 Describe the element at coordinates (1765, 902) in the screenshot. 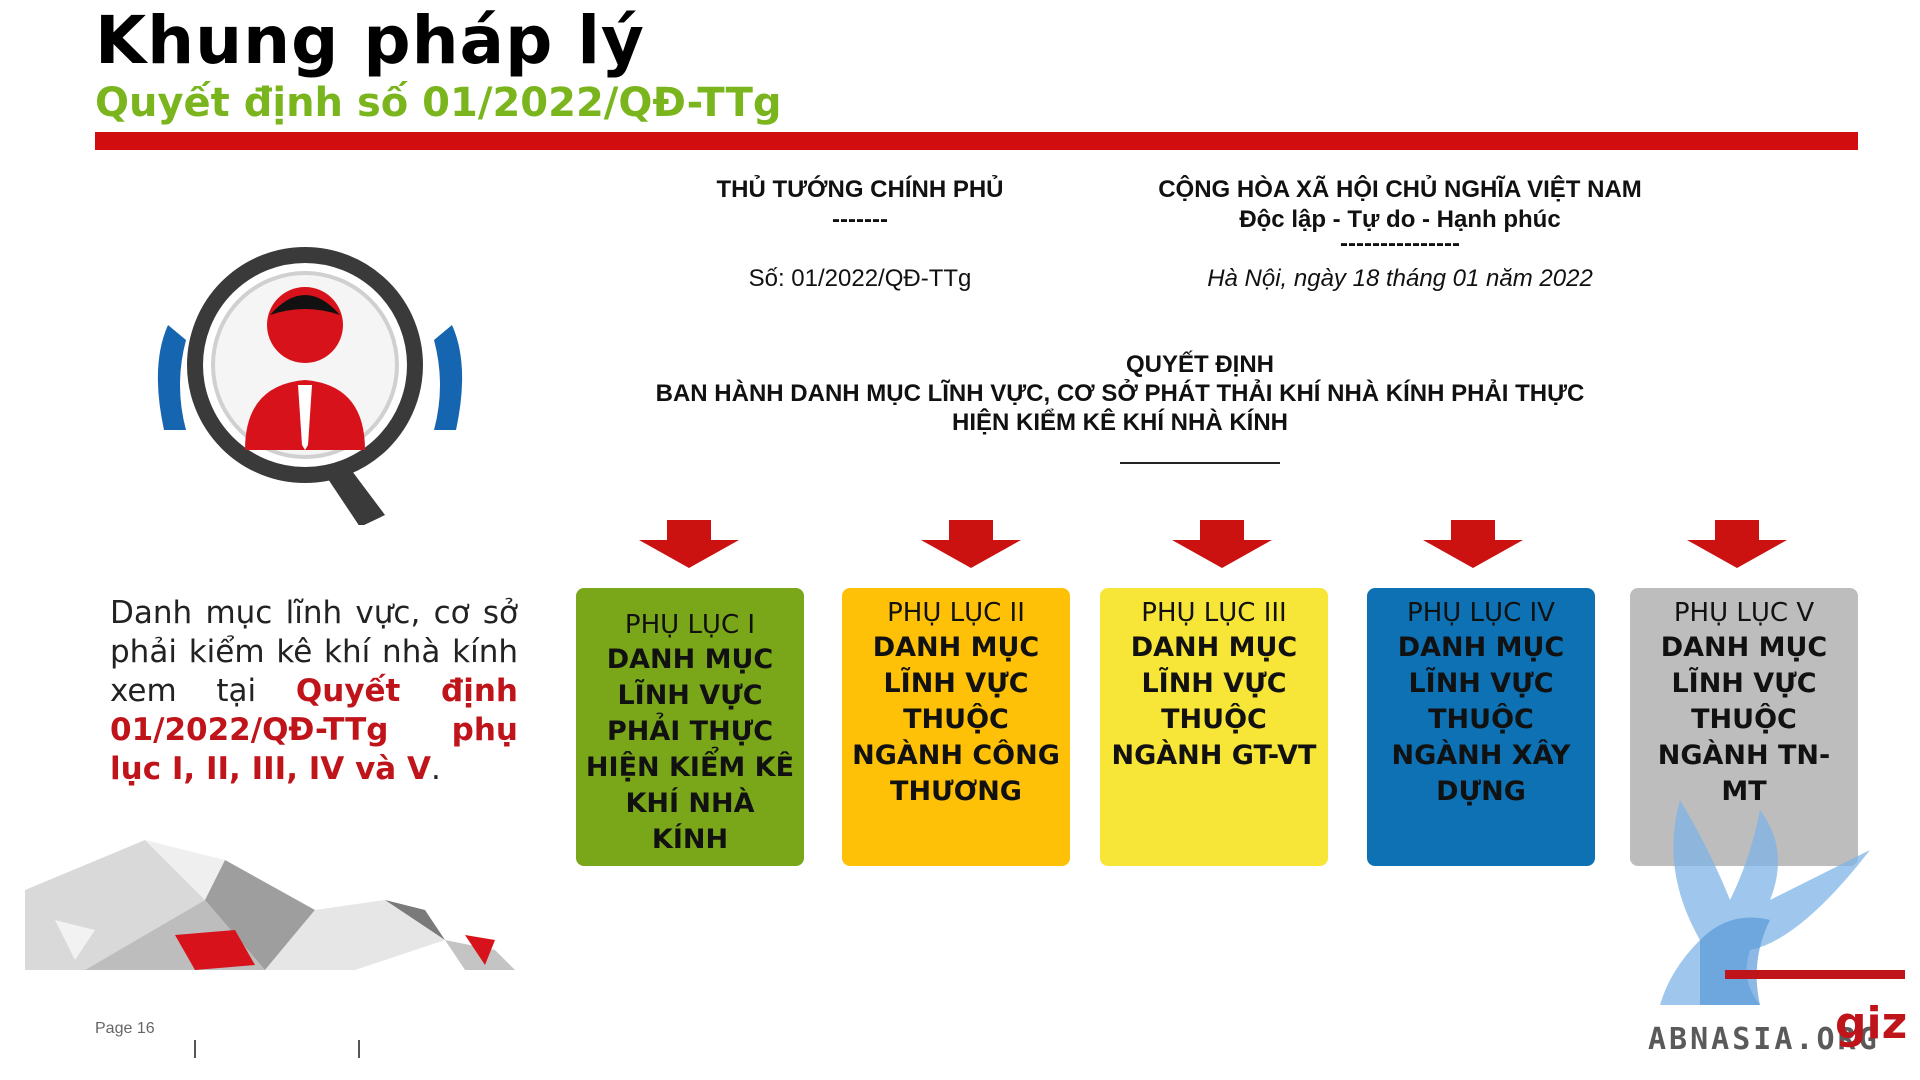

I see `griffin-watermark-icon` at that location.